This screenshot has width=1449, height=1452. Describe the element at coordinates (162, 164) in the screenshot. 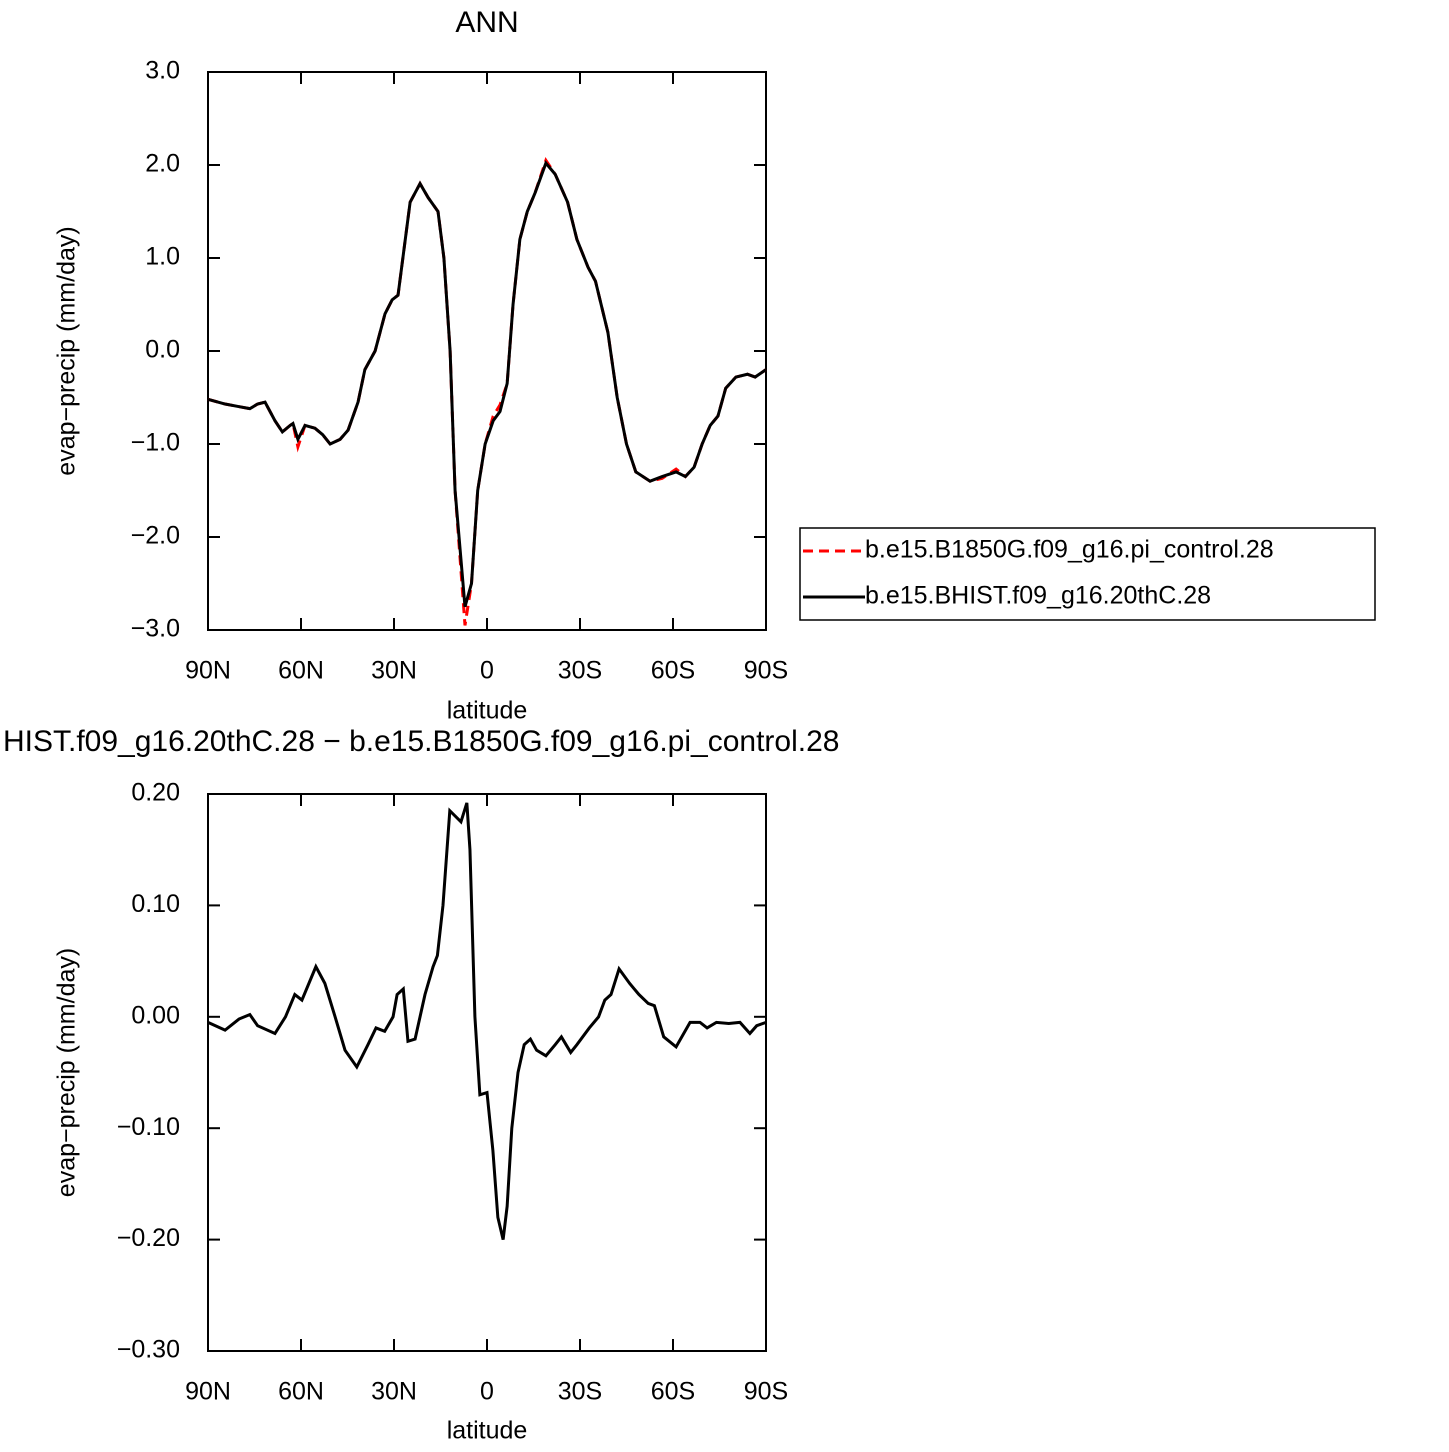

I see `y-tick-label: 2.0` at that location.